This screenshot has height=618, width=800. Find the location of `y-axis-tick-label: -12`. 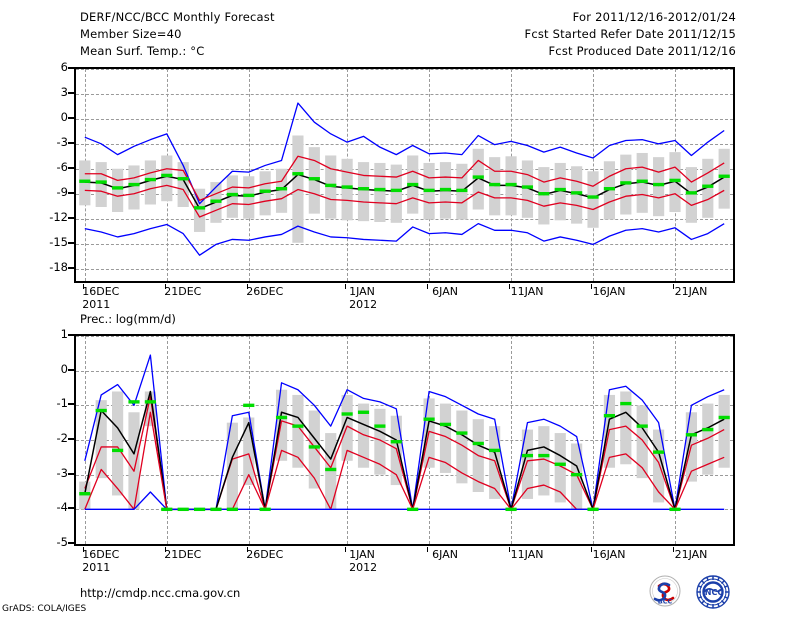

y-axis-tick-label: -12 is located at coordinates (58, 216).